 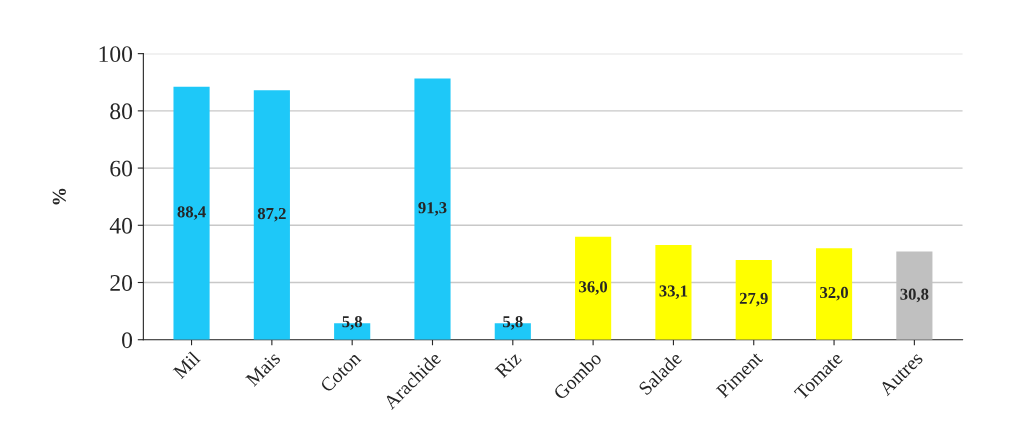 What do you see at coordinates (121, 225) in the screenshot?
I see `y-tick-label: 40` at bounding box center [121, 225].